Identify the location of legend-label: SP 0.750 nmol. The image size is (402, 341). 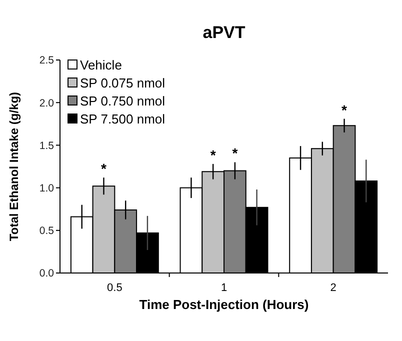
(123, 101).